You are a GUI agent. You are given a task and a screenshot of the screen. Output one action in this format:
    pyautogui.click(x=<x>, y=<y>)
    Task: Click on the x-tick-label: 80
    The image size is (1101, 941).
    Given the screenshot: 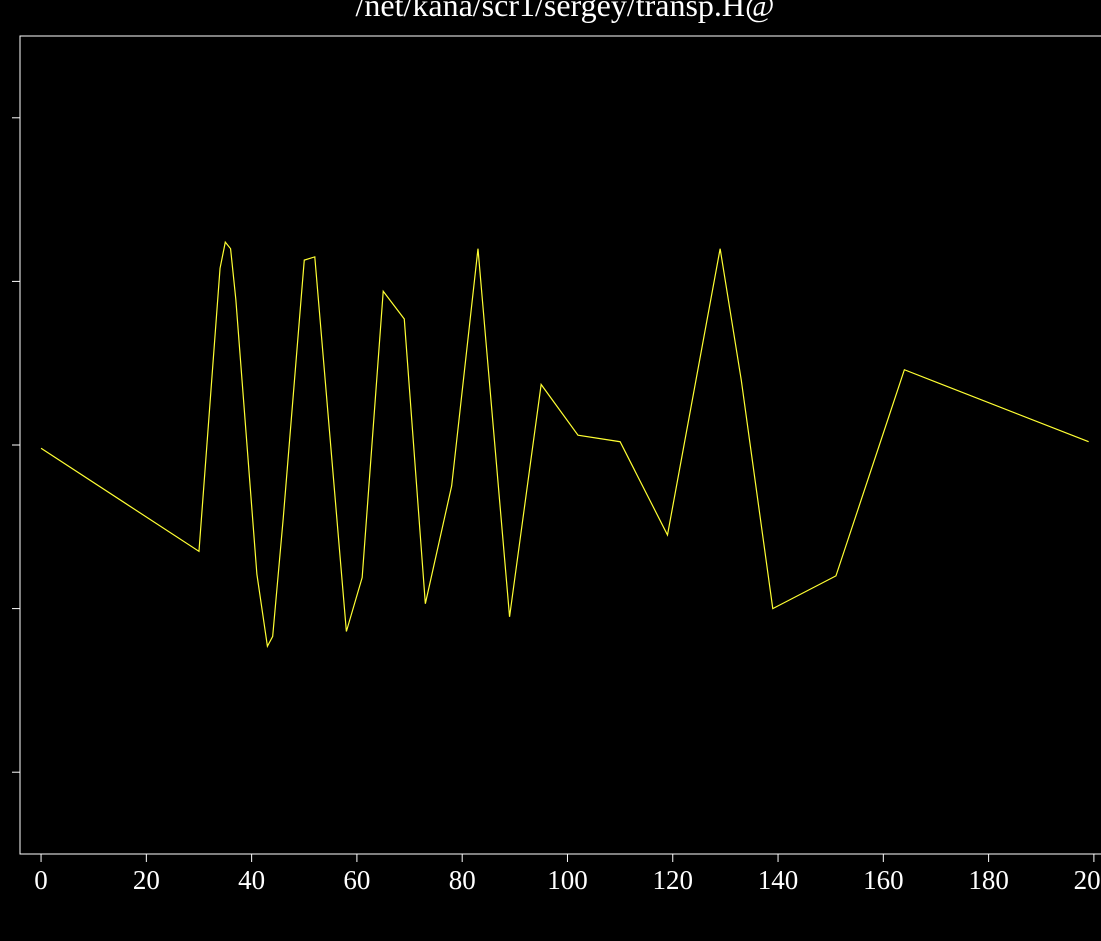 What is the action you would take?
    pyautogui.click(x=462, y=880)
    